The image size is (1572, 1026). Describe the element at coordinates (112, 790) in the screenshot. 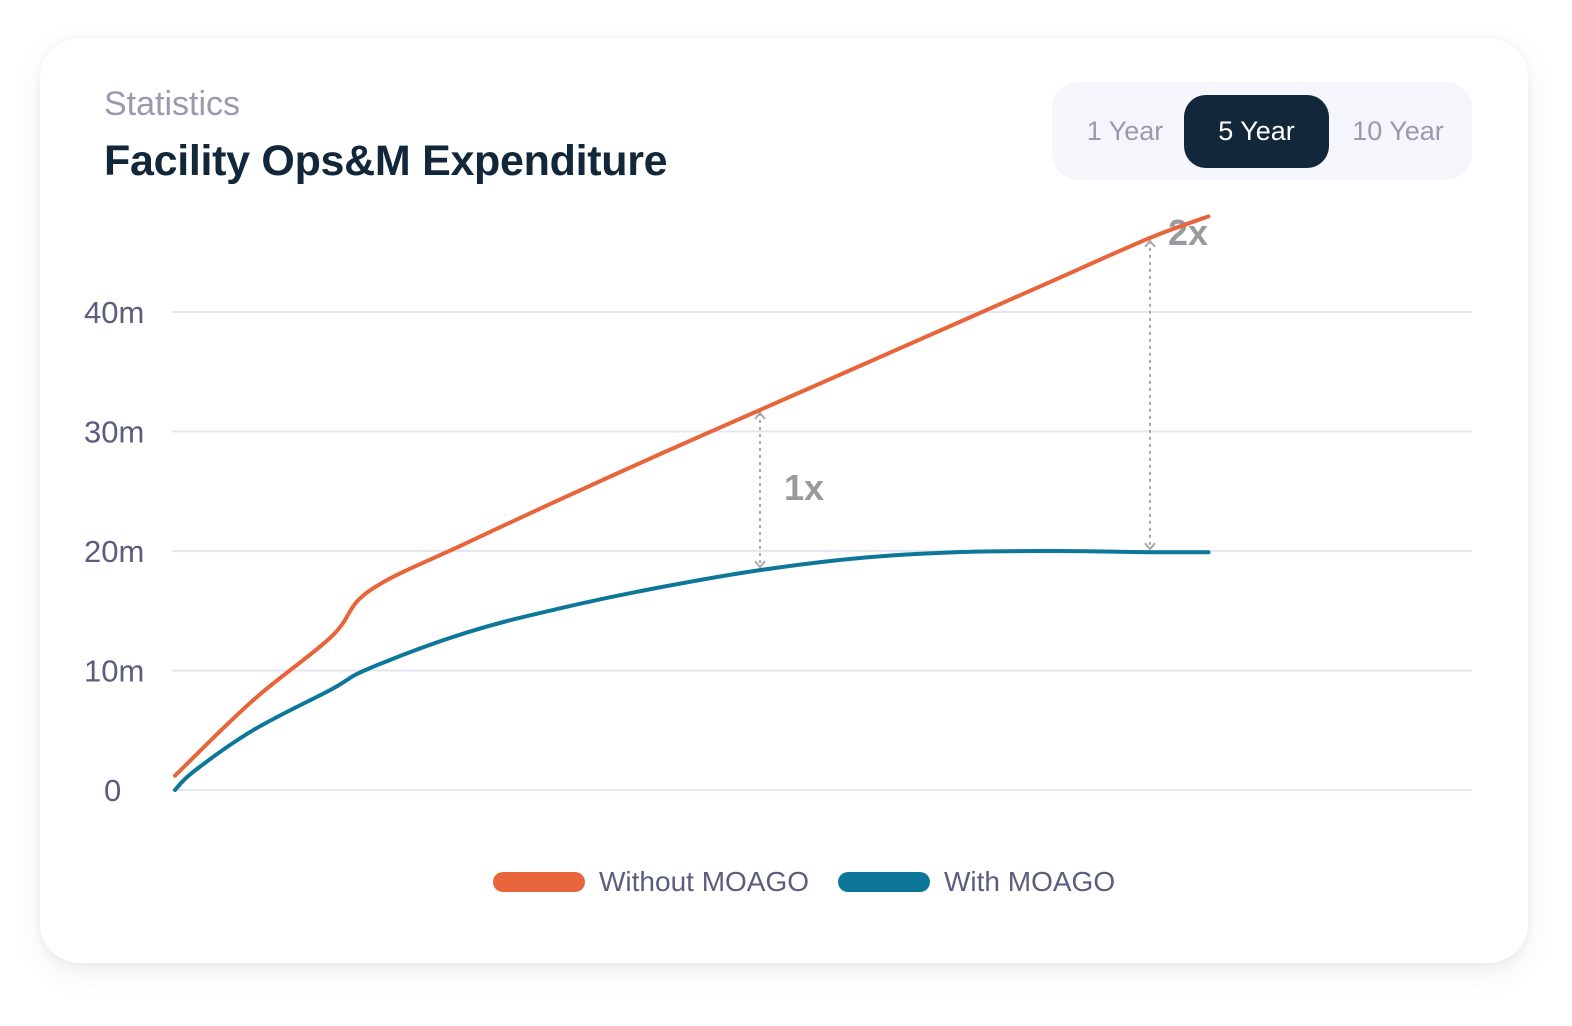

I see `y-tick-label: 0` at that location.